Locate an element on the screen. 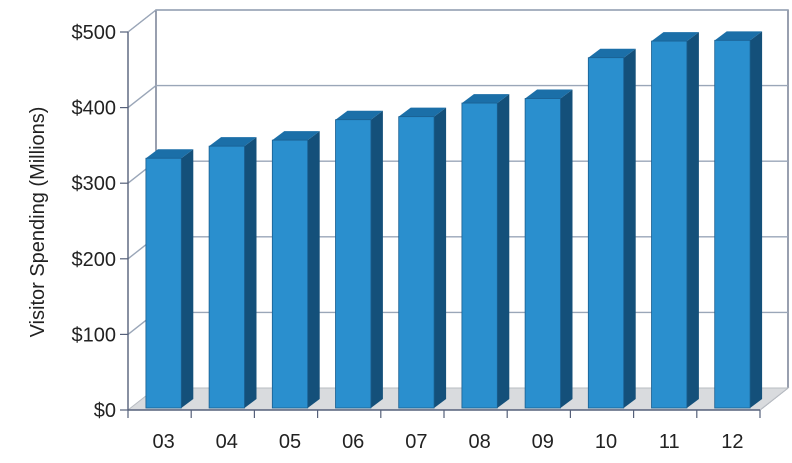 This screenshot has height=463, width=792. y-tick-label: $100 is located at coordinates (94, 335).